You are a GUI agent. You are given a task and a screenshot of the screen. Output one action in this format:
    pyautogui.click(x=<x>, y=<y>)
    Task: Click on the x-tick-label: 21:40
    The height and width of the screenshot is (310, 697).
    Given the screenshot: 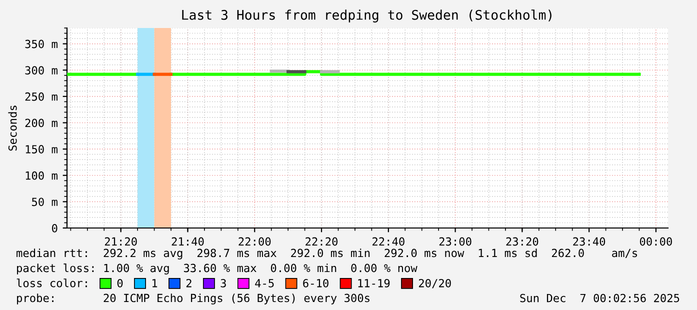 What is the action you would take?
    pyautogui.click(x=188, y=241)
    